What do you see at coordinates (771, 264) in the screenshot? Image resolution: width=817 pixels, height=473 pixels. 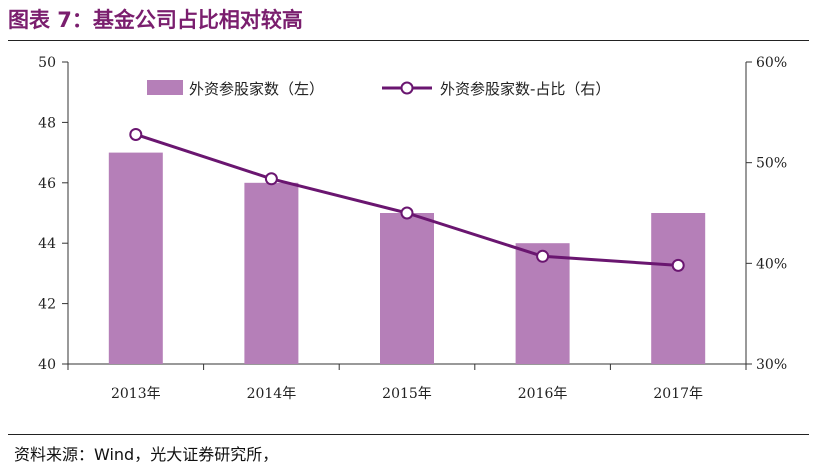 I see `right-tick-label: 40%` at bounding box center [771, 264].